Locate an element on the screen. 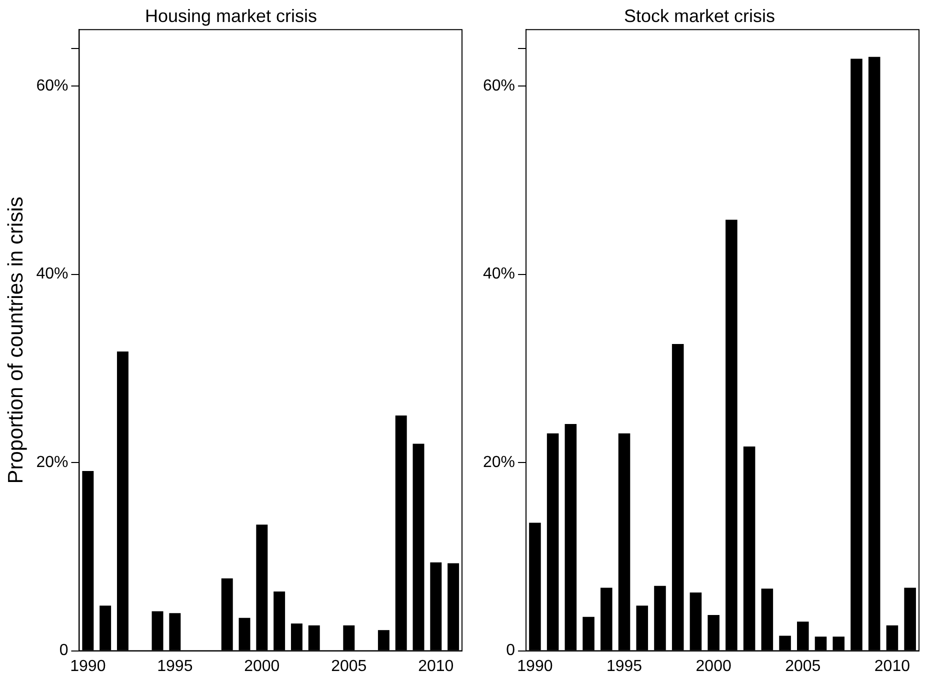  chart-title: Housing market crisis is located at coordinates (231, 16).